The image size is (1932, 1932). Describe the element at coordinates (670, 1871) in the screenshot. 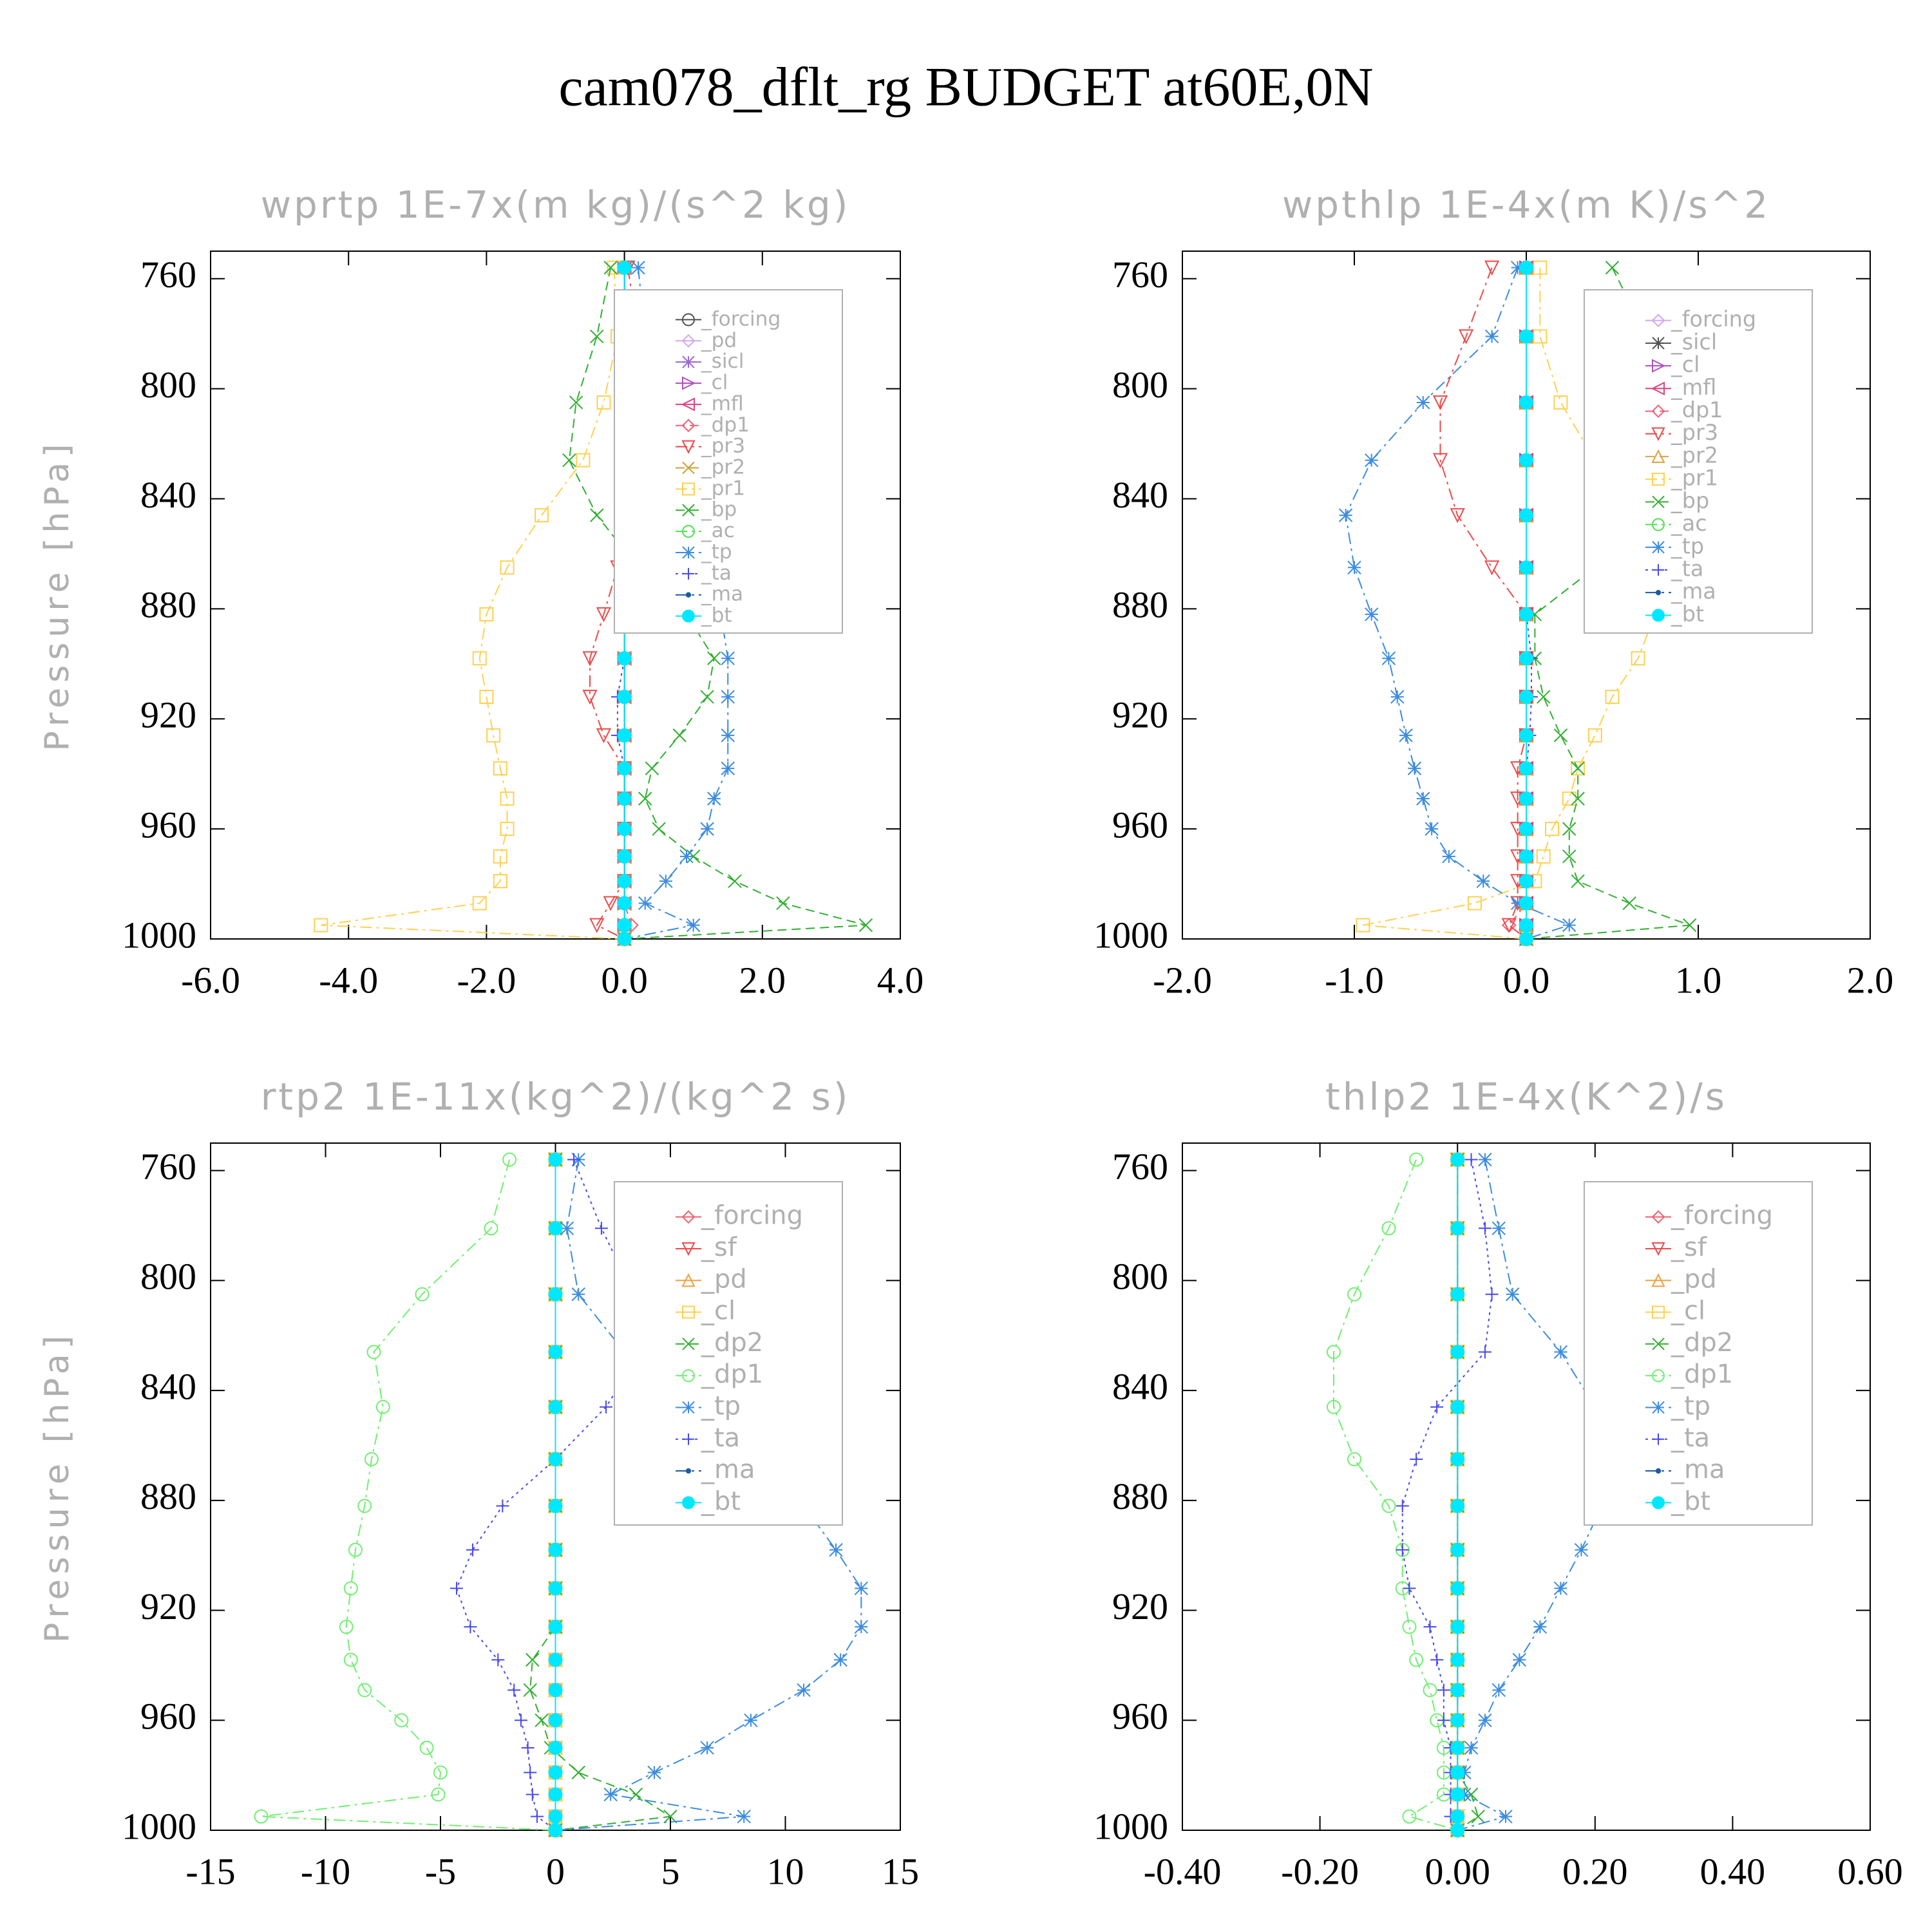

I see `x-tick-label: 5` at that location.